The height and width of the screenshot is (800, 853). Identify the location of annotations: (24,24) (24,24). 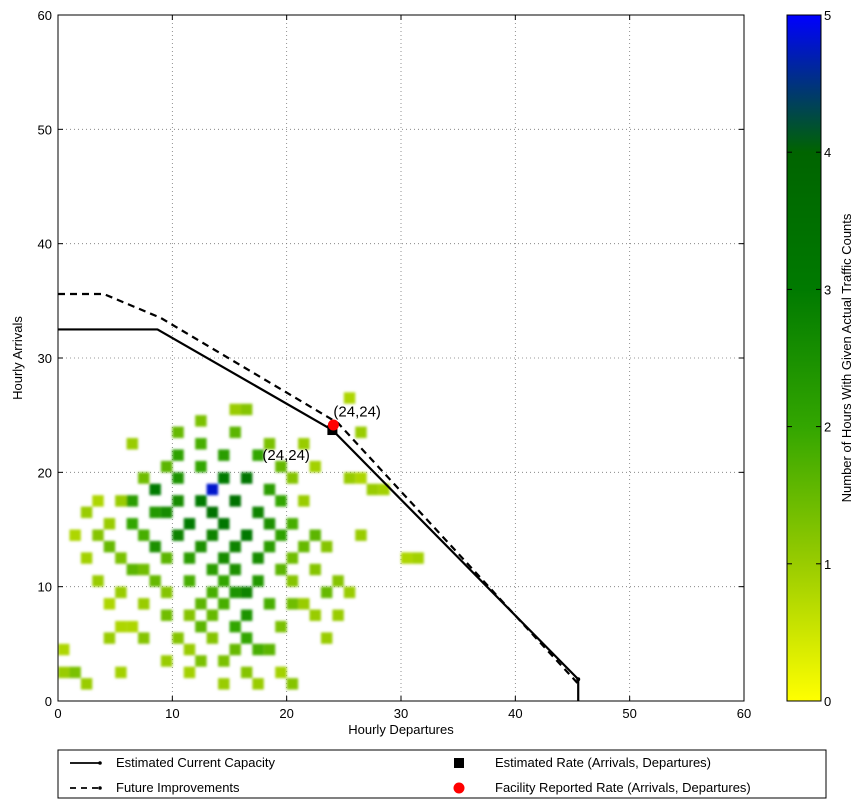
(321, 433).